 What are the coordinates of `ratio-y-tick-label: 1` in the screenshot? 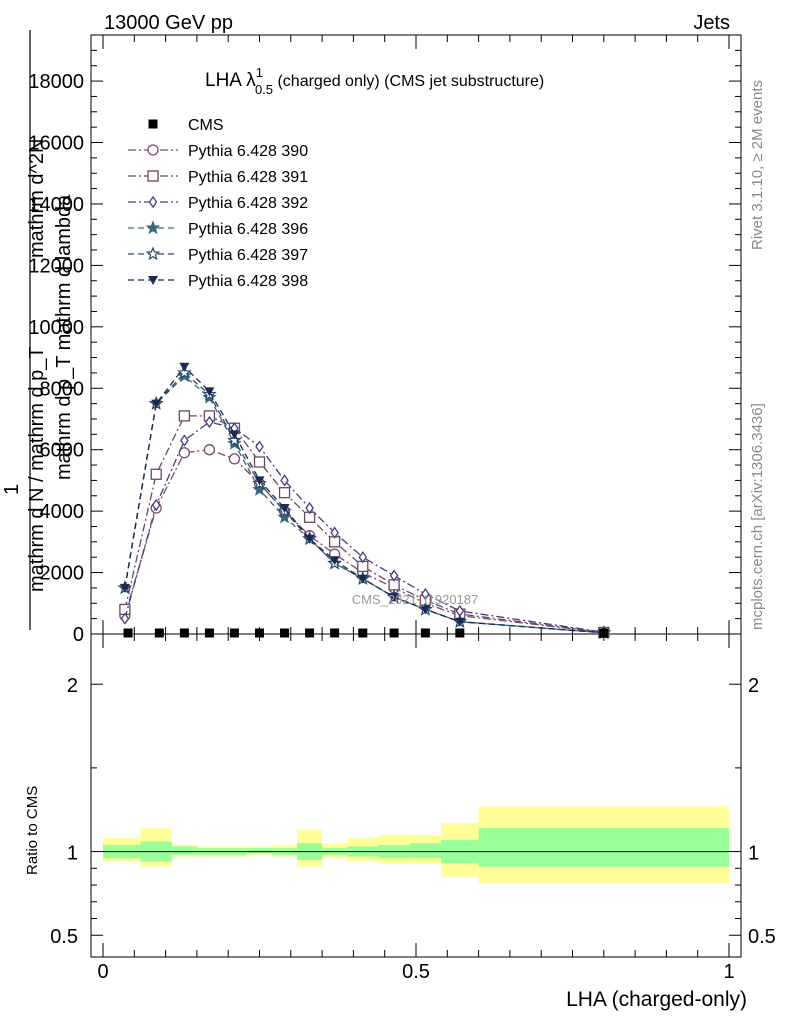 It's located at (72, 854).